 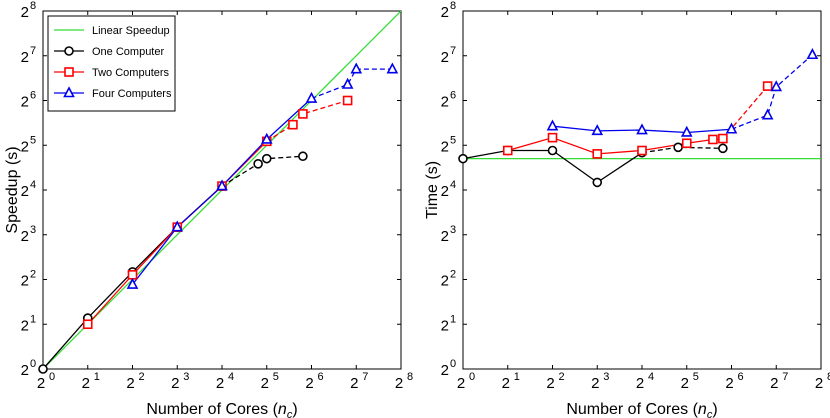 What do you see at coordinates (828, 377) in the screenshot?
I see `x-tick-exponent: 8` at bounding box center [828, 377].